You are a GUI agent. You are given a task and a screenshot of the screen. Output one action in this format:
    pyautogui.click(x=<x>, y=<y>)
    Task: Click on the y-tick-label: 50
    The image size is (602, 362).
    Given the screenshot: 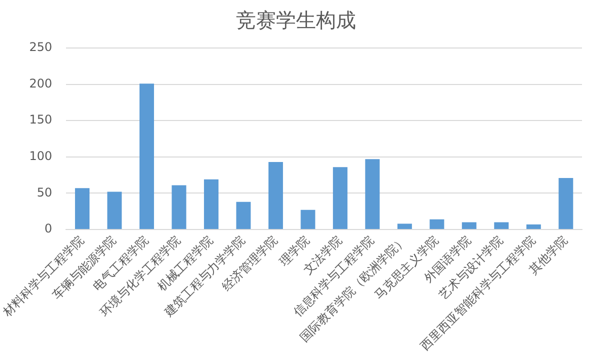 What is the action you would take?
    pyautogui.click(x=44, y=192)
    